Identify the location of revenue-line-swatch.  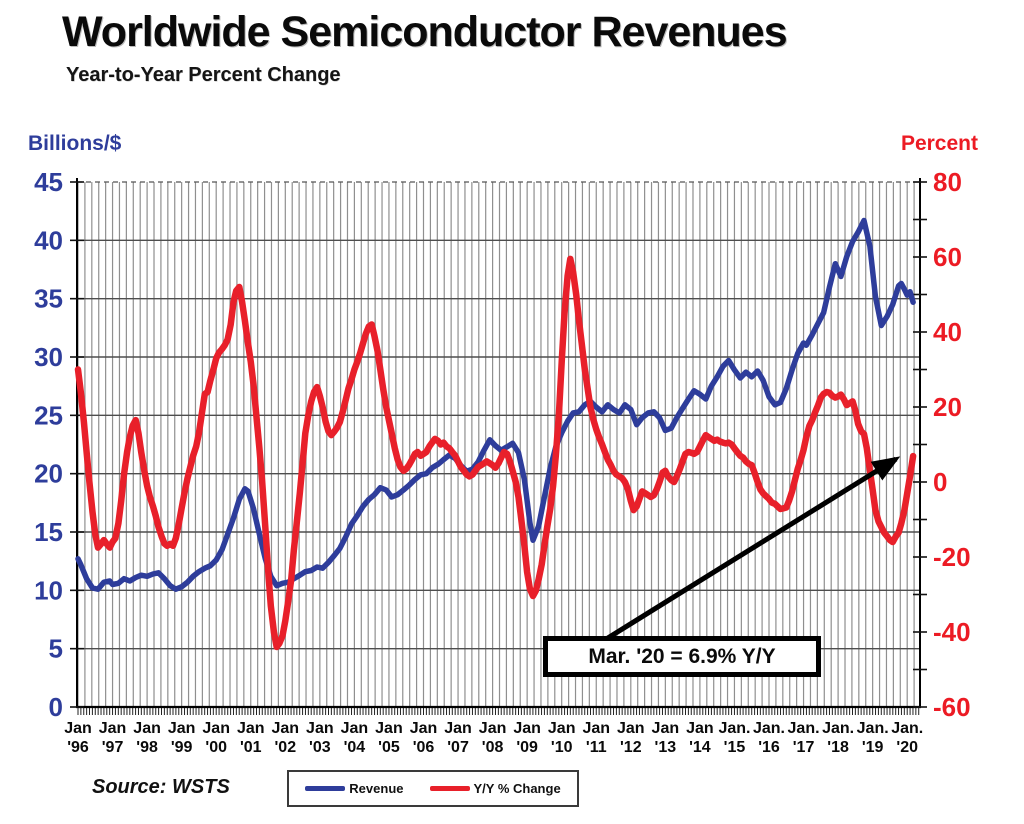
(325, 788).